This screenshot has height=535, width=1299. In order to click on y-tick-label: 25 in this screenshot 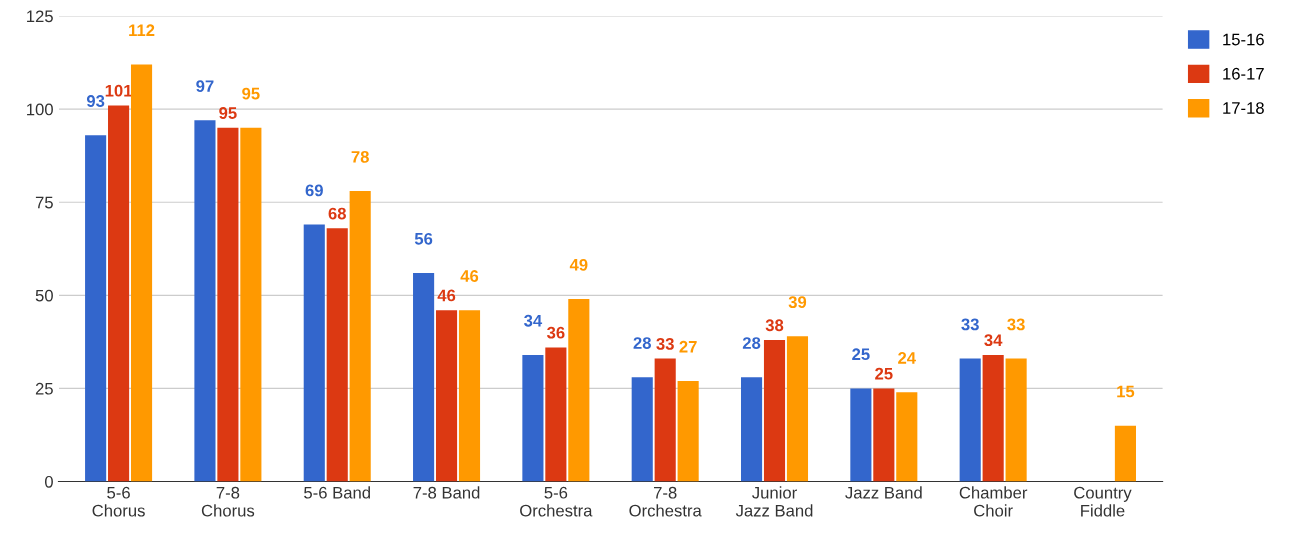, I will do `click(44, 388)`.